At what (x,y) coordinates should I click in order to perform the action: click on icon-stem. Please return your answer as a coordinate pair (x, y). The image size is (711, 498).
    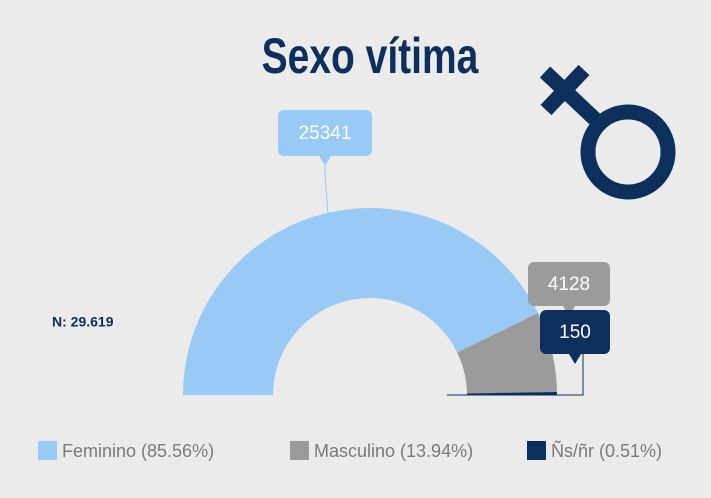
    Looking at the image, I should click on (572, 97).